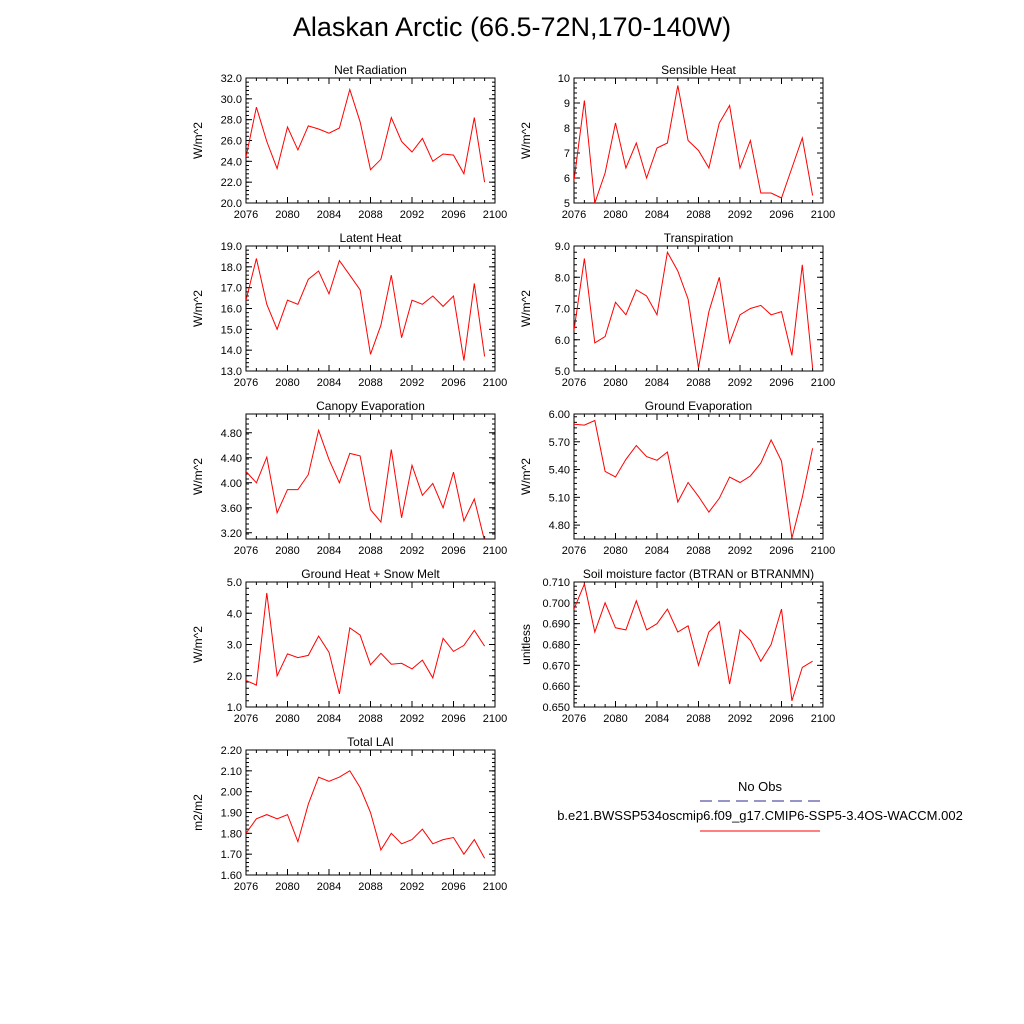  Describe the element at coordinates (559, 443) in the screenshot. I see `y-tick-label: 5.70` at that location.